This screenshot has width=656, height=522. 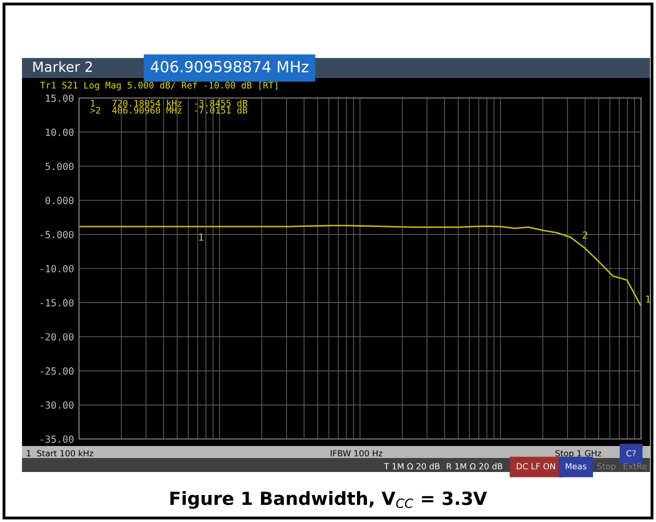 I want to click on y-tick-label: -10.00, so click(x=57, y=268).